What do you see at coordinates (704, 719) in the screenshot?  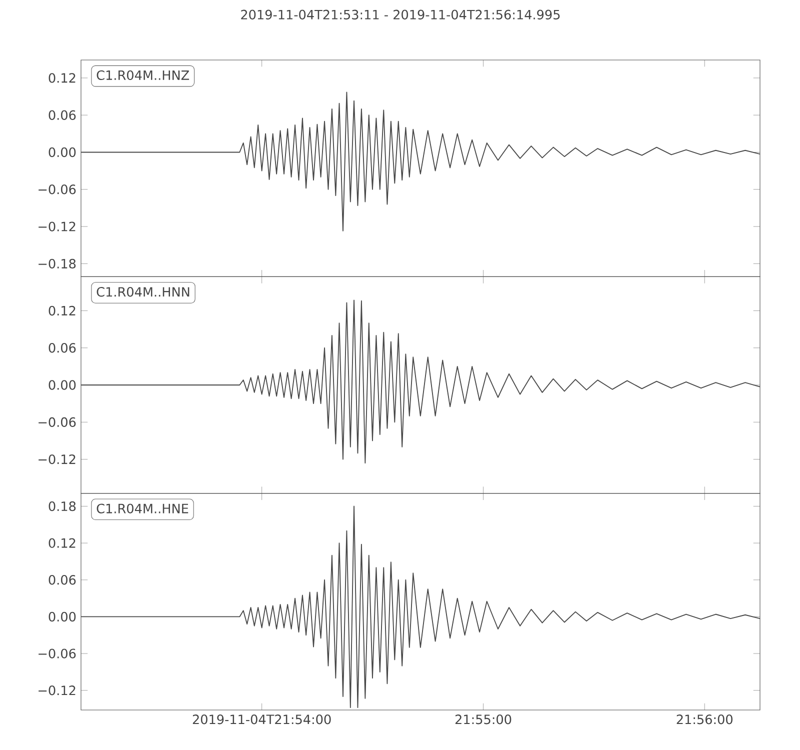 I see `x-tick-label: 21:56:00` at bounding box center [704, 719].